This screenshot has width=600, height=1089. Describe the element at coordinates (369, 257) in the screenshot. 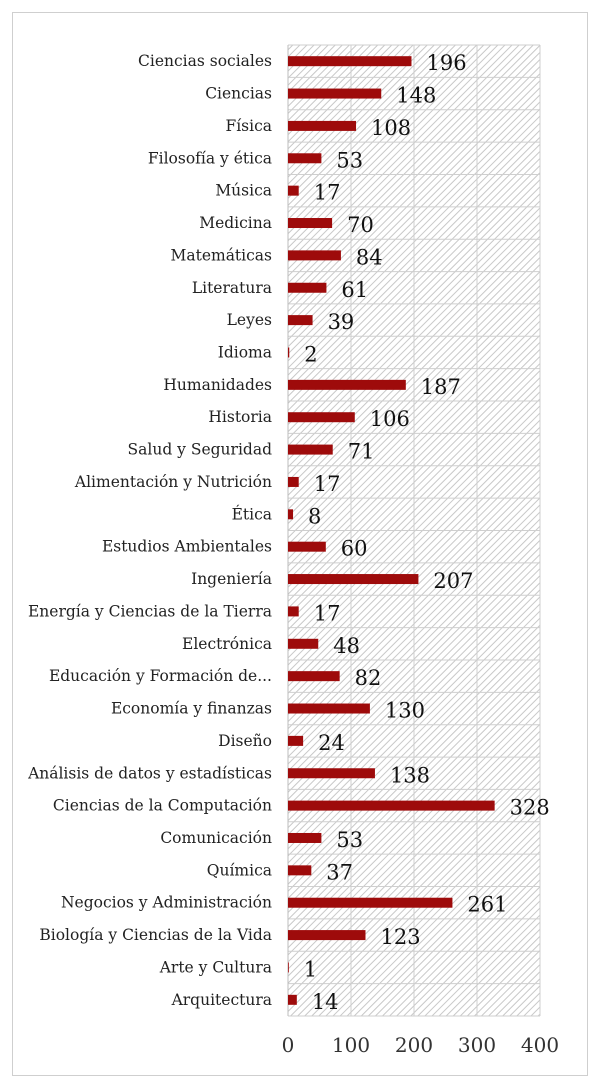

I see `data-label: 84` at that location.